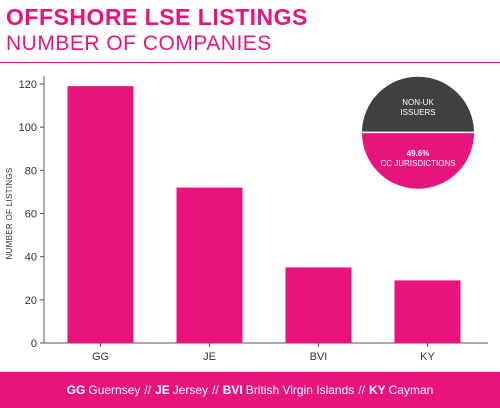 Image resolution: width=500 pixels, height=408 pixels. Describe the element at coordinates (319, 357) in the screenshot. I see `x-tick-label-bvi: BVI` at that location.